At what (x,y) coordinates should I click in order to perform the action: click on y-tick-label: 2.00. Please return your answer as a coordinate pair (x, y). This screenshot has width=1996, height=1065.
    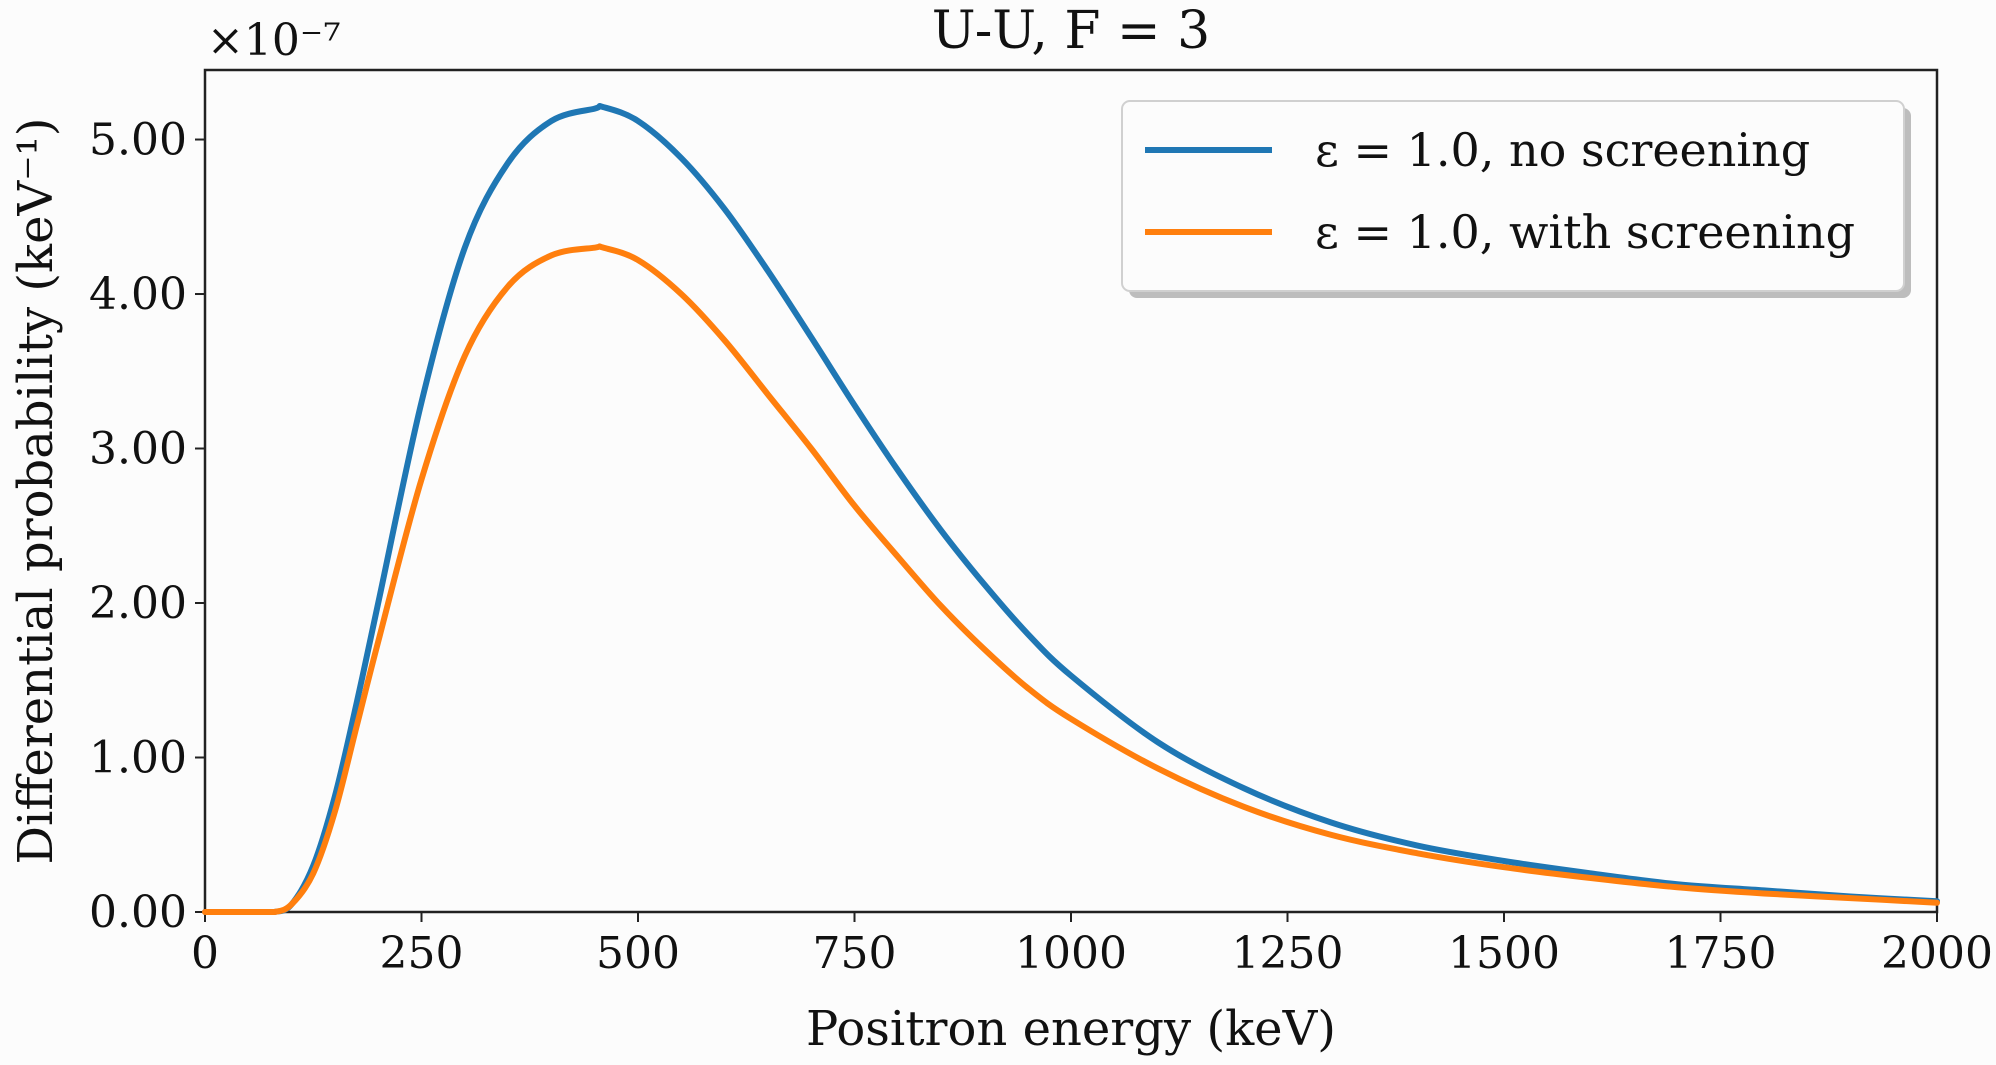
    Looking at the image, I should click on (138, 603).